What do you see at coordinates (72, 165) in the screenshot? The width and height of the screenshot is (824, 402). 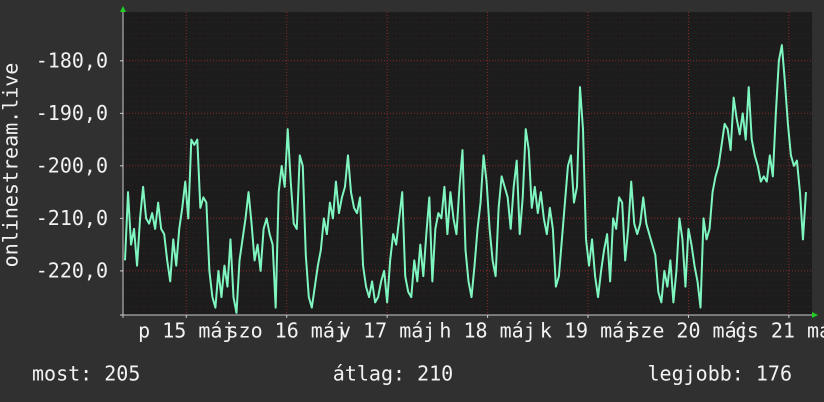 I see `y-tick-label: -200,0` at bounding box center [72, 165].